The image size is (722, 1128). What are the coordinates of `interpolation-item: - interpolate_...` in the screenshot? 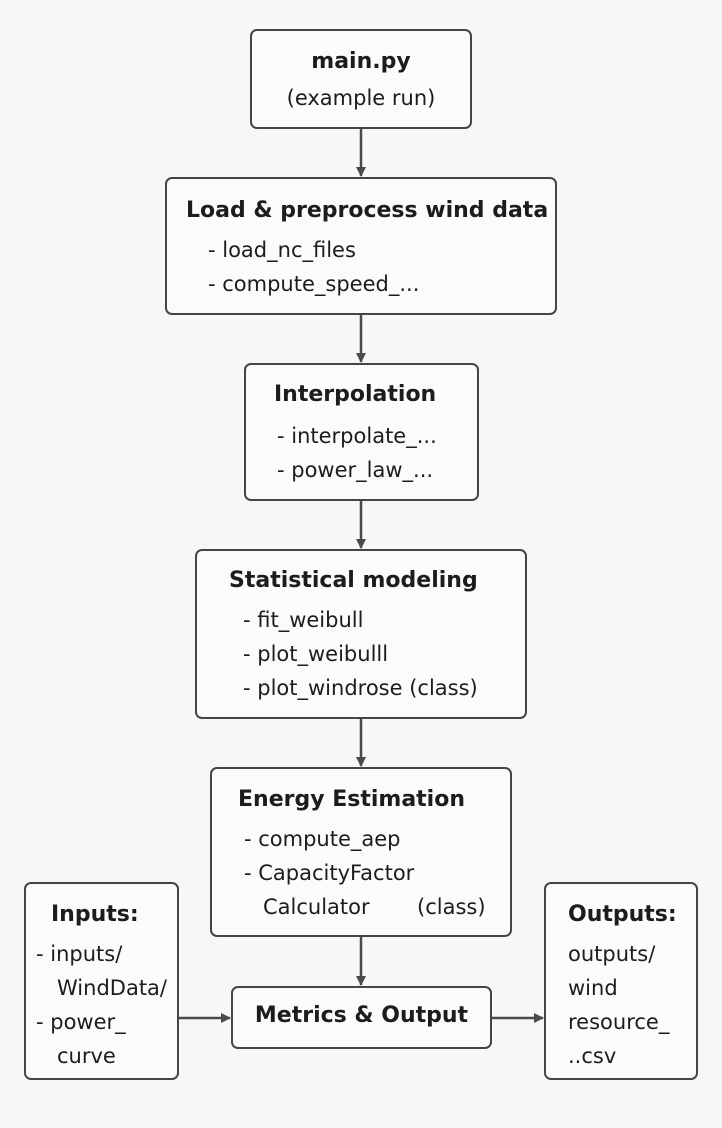 It's located at (357, 436).